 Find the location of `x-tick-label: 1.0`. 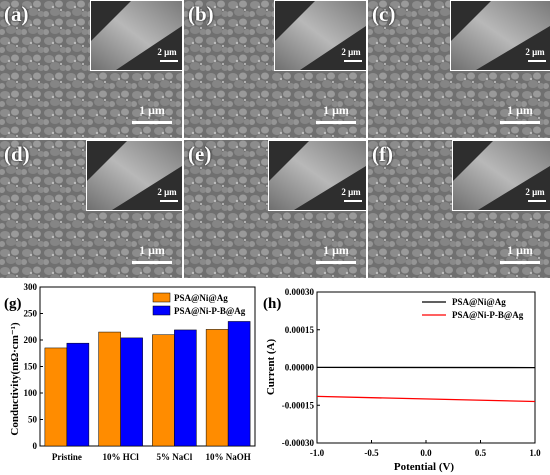

x-tick-label: 1.0 is located at coordinates (535, 453).